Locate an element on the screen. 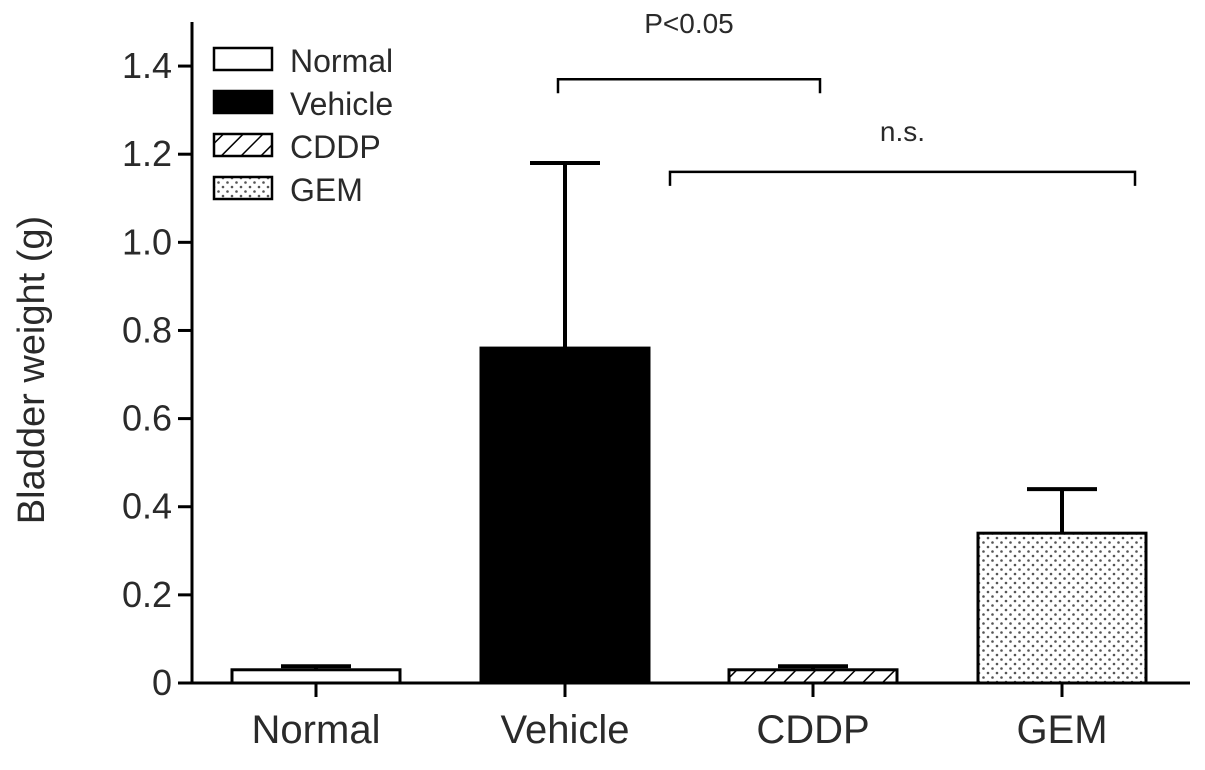 The image size is (1205, 770). significance-label-2: n.s. is located at coordinates (902, 131).